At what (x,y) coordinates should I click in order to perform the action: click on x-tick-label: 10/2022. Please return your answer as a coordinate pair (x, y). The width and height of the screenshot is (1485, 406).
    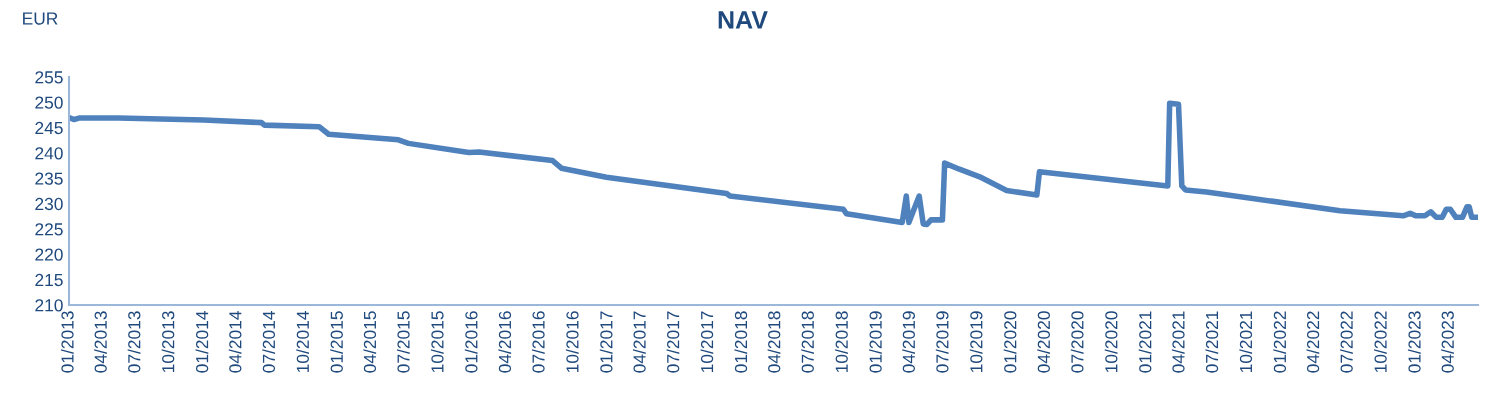
    Looking at the image, I should click on (1380, 341).